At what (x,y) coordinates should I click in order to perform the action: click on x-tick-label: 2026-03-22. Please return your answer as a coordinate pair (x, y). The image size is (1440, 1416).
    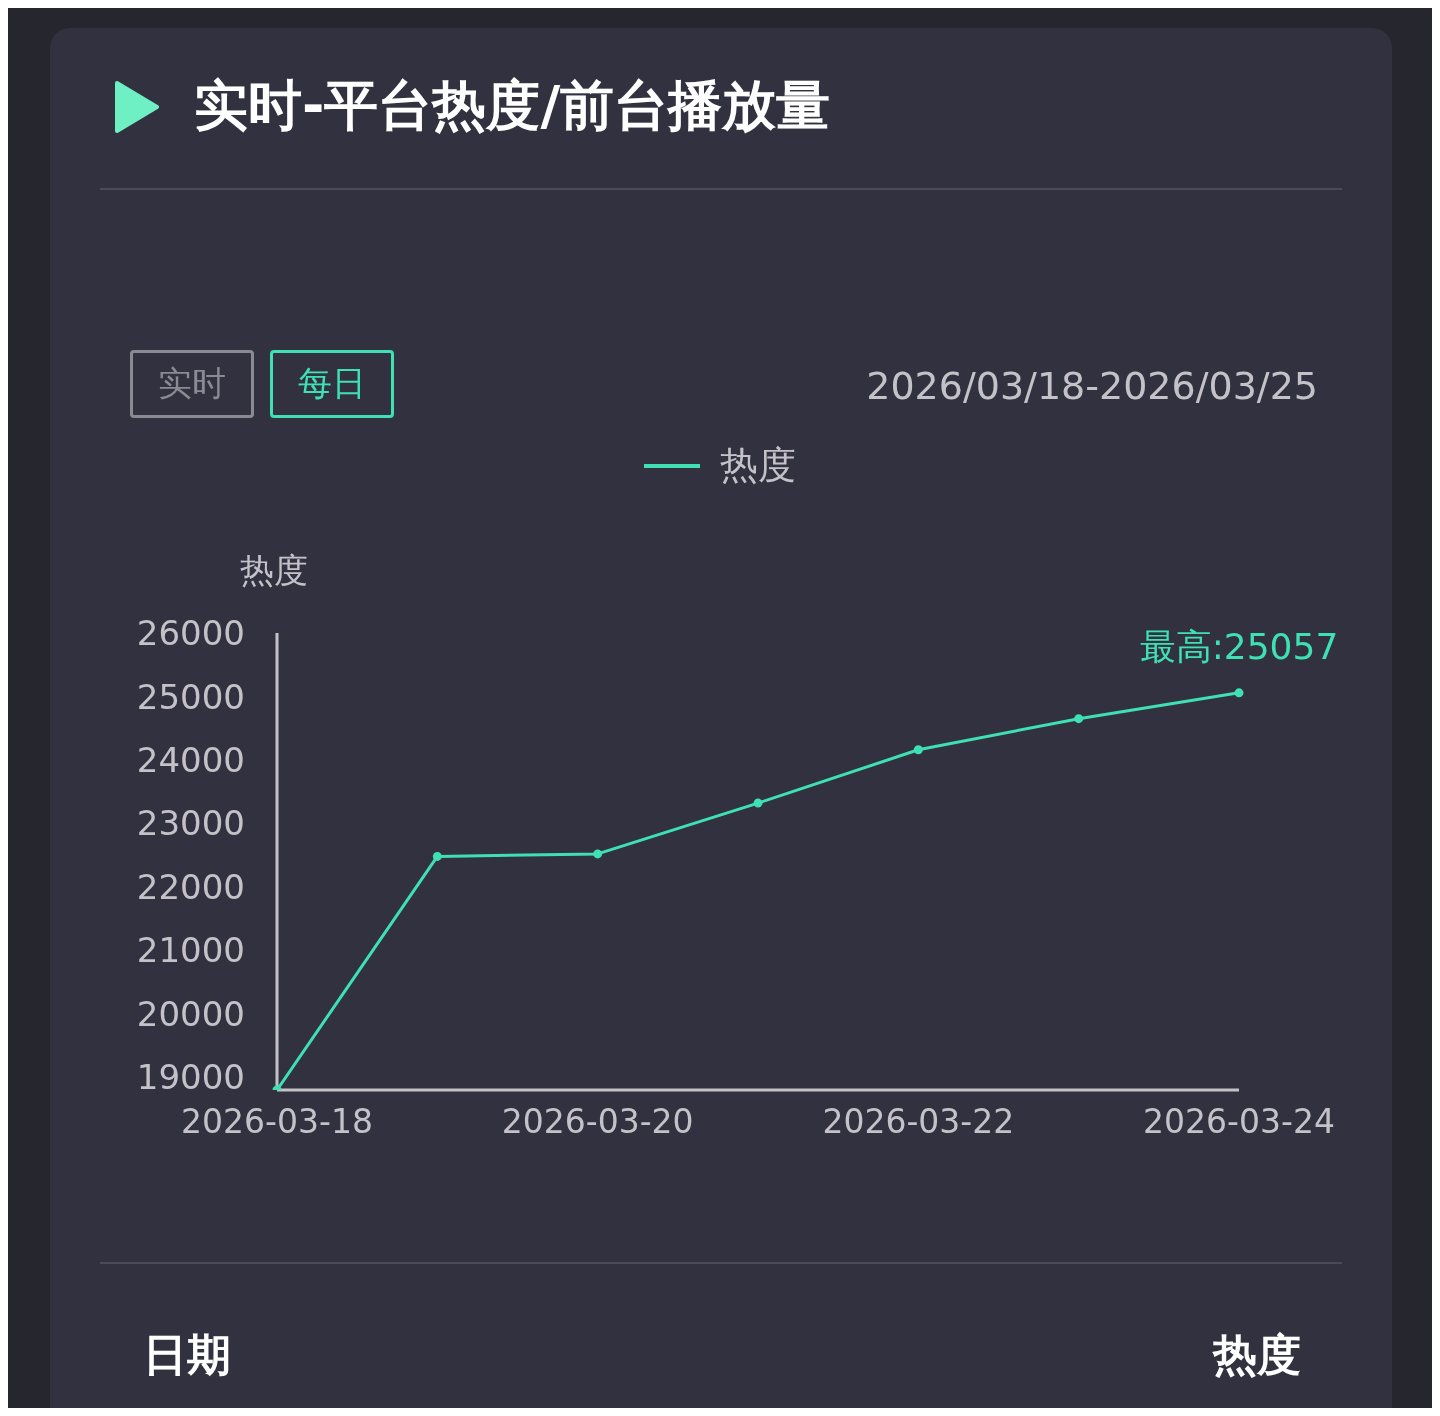
    Looking at the image, I should click on (918, 1122).